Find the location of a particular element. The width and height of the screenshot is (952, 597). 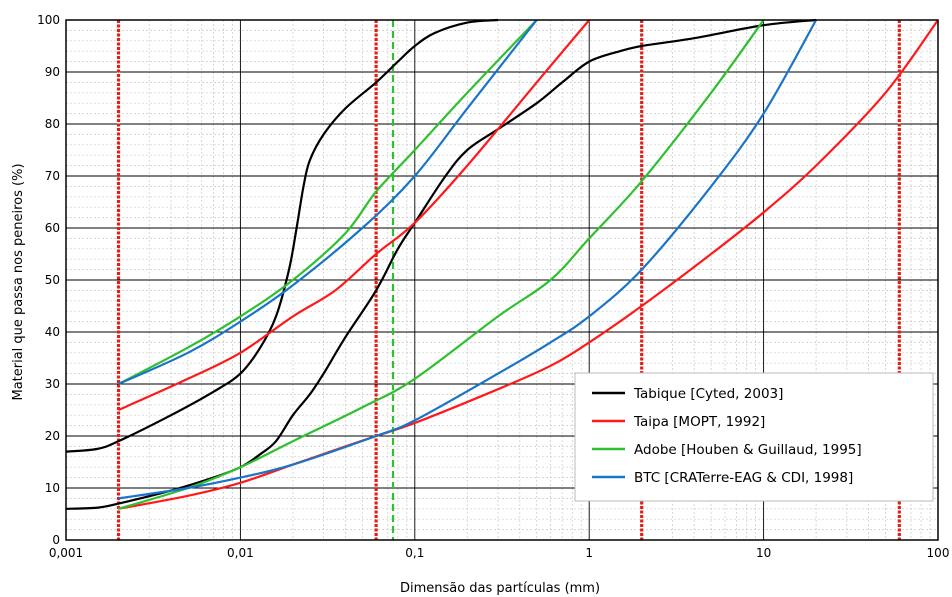

y-tick-label: 70 is located at coordinates (52, 176).